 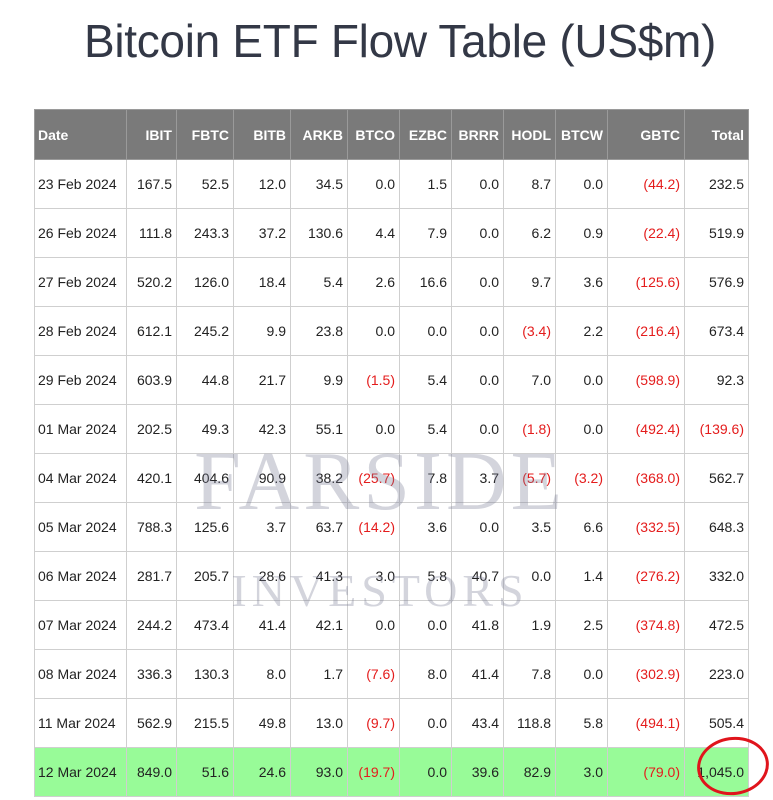 What do you see at coordinates (716, 576) in the screenshot?
I see `cell-total: 332.0` at bounding box center [716, 576].